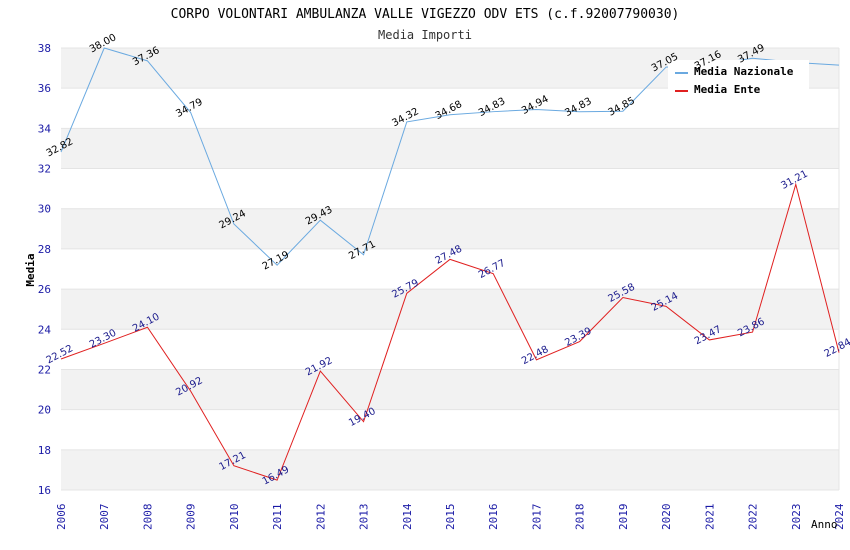 Image resolution: width=850 pixels, height=550 pixels. Describe the element at coordinates (753, 517) in the screenshot. I see `x-tick-label: 2022` at that location.